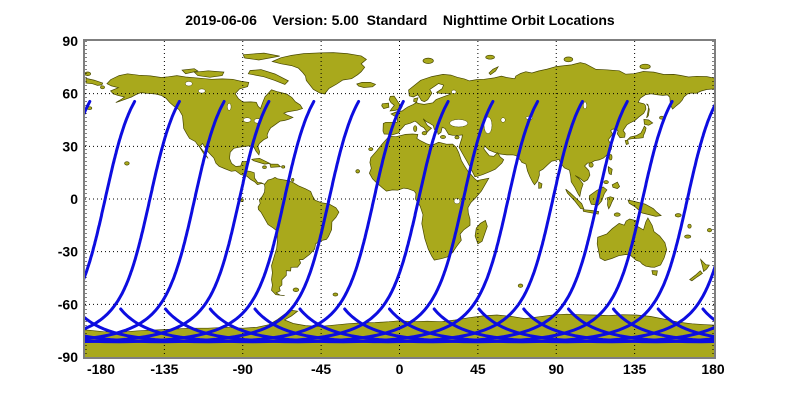 This screenshot has width=800, height=400. I want to click on landmass-greenland, so click(319, 73).